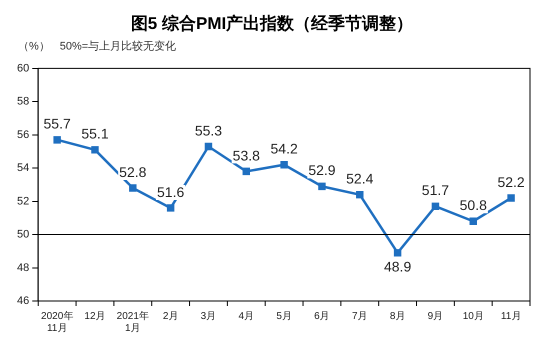 This screenshot has width=554, height=345. What do you see at coordinates (436, 190) in the screenshot?
I see `data-label: 51.7` at bounding box center [436, 190].